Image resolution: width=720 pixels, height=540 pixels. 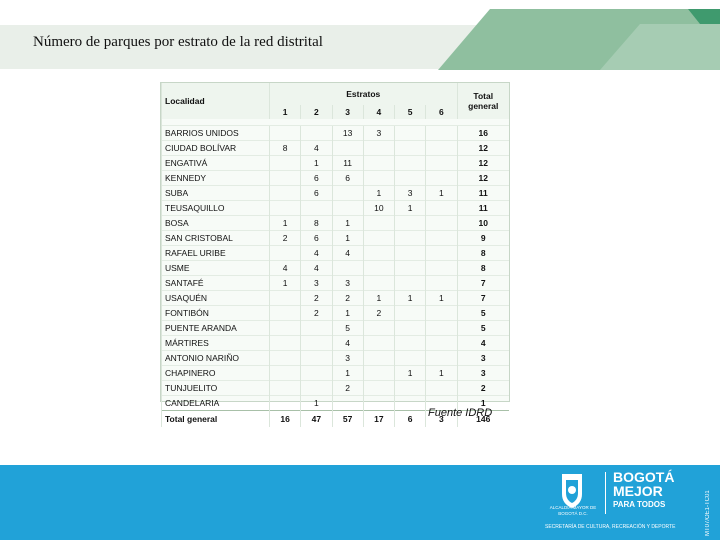 What do you see at coordinates (335, 122) in the screenshot?
I see `header-spacer` at bounding box center [335, 122].